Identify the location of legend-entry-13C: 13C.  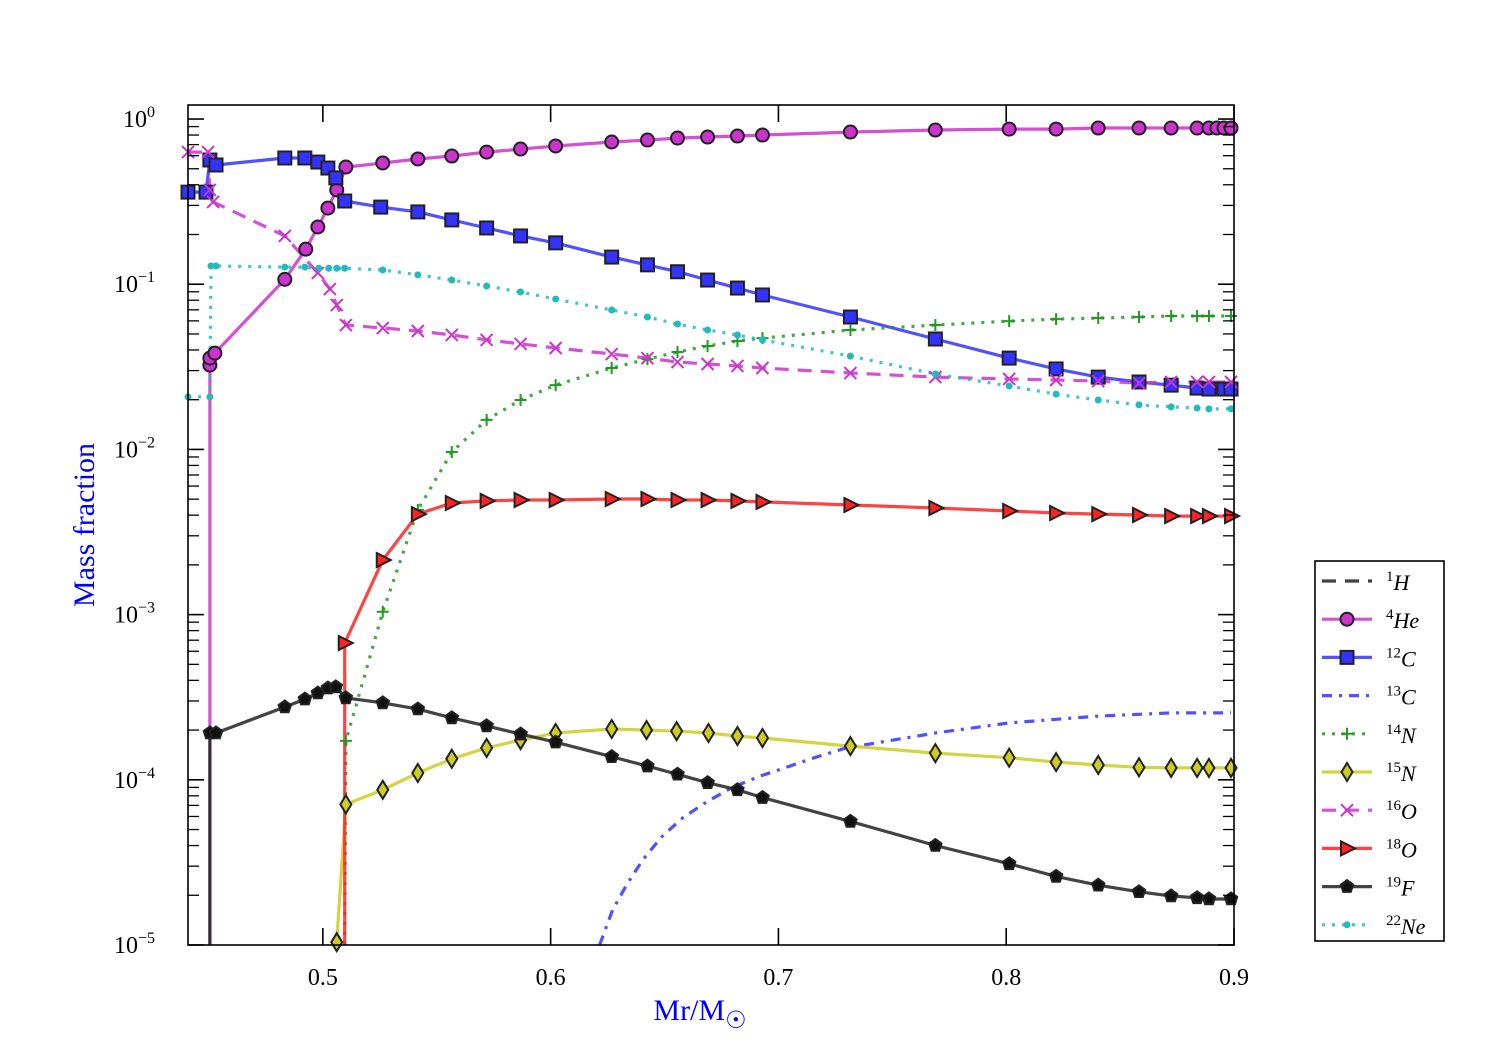
(1369, 697).